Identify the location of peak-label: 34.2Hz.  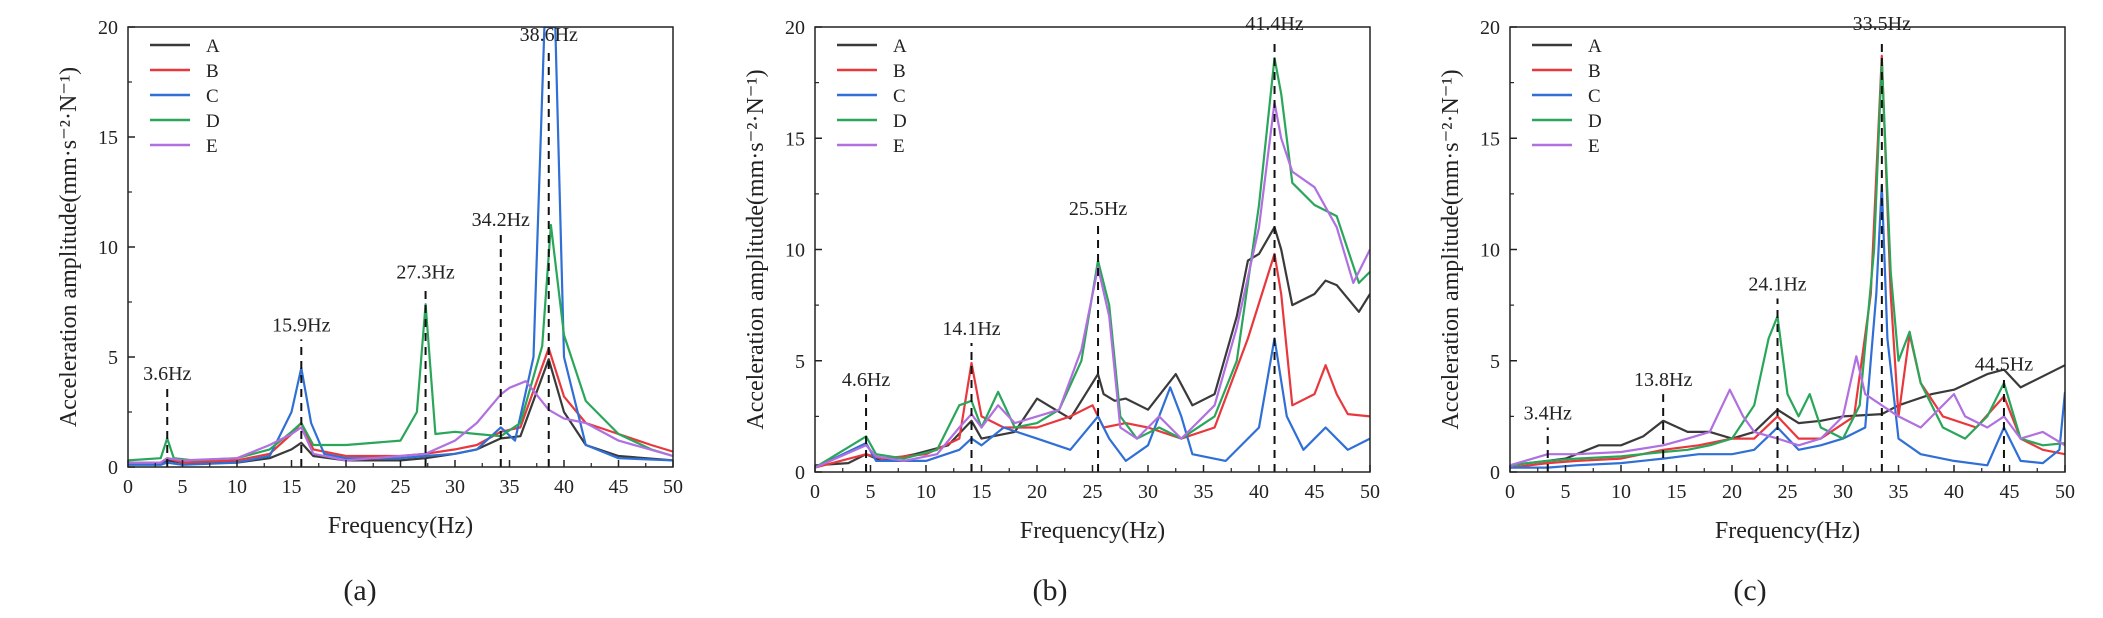
(501, 220).